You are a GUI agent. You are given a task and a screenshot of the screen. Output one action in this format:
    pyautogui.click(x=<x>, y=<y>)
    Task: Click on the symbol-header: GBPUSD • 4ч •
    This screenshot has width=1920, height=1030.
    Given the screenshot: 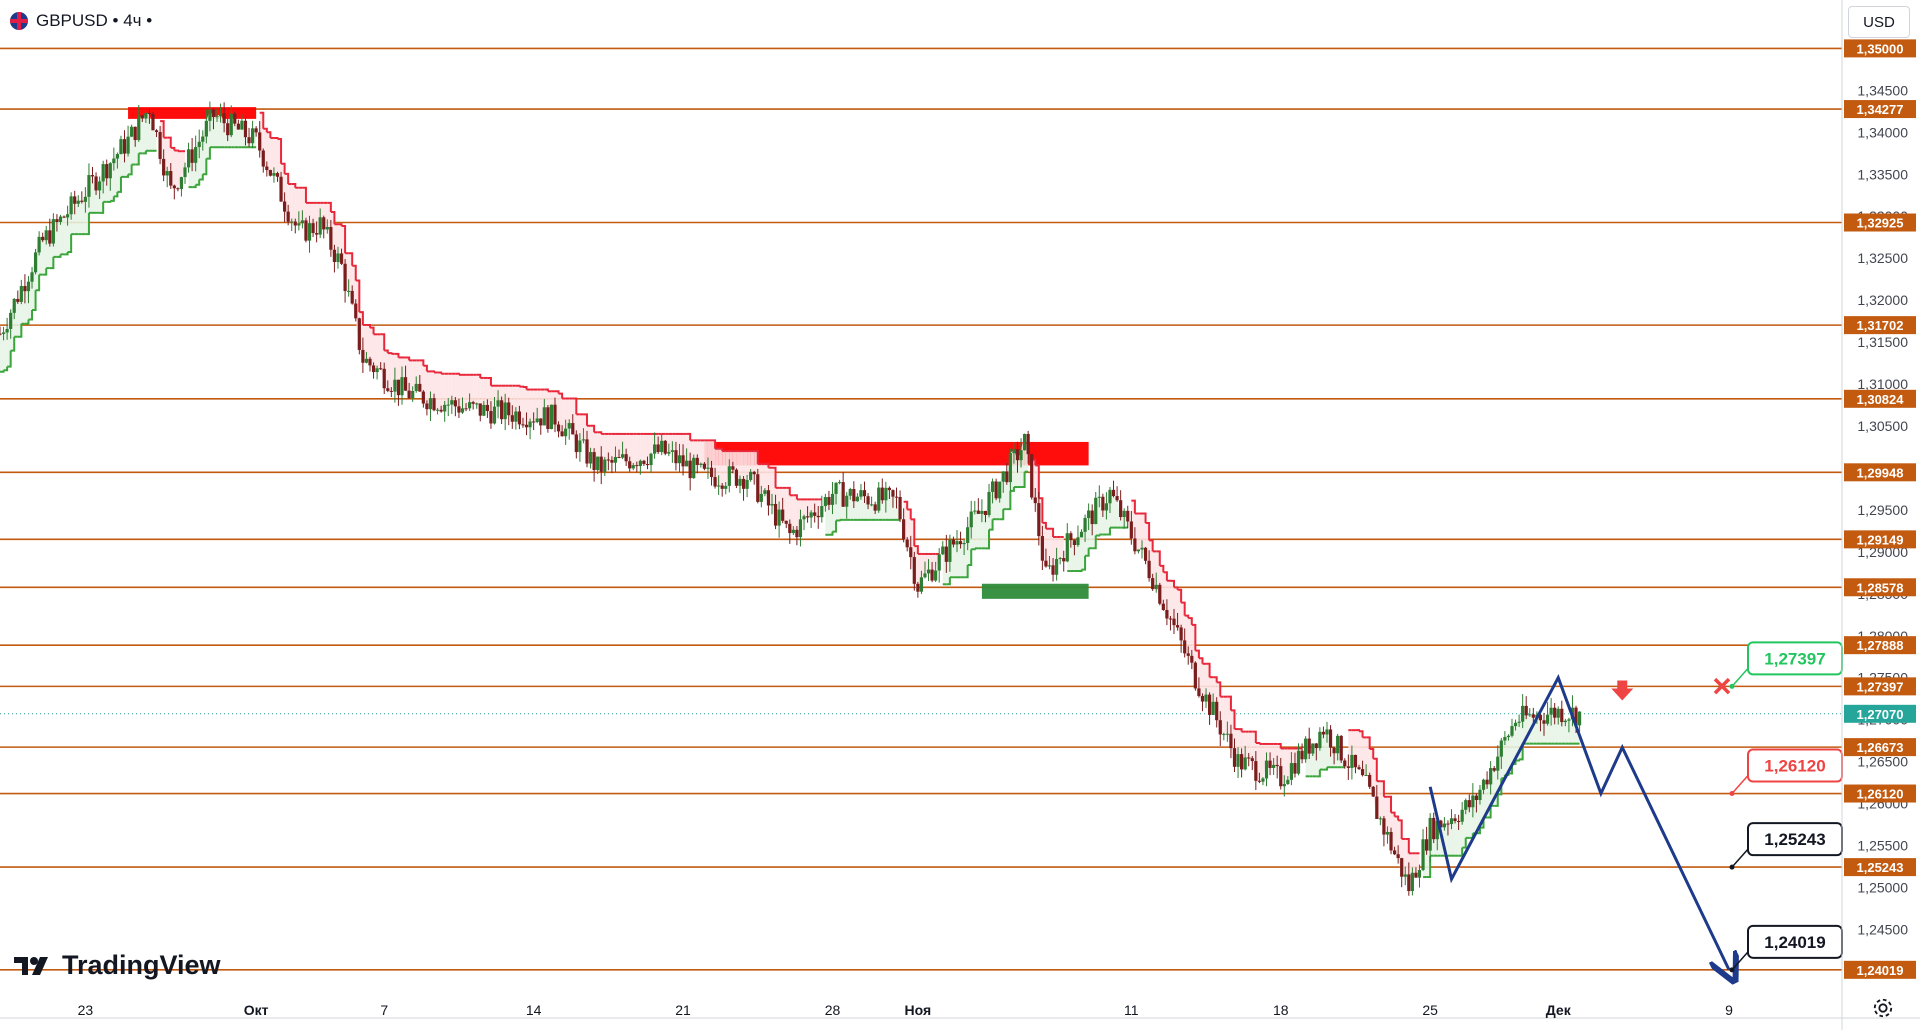 What is the action you would take?
    pyautogui.click(x=81, y=21)
    